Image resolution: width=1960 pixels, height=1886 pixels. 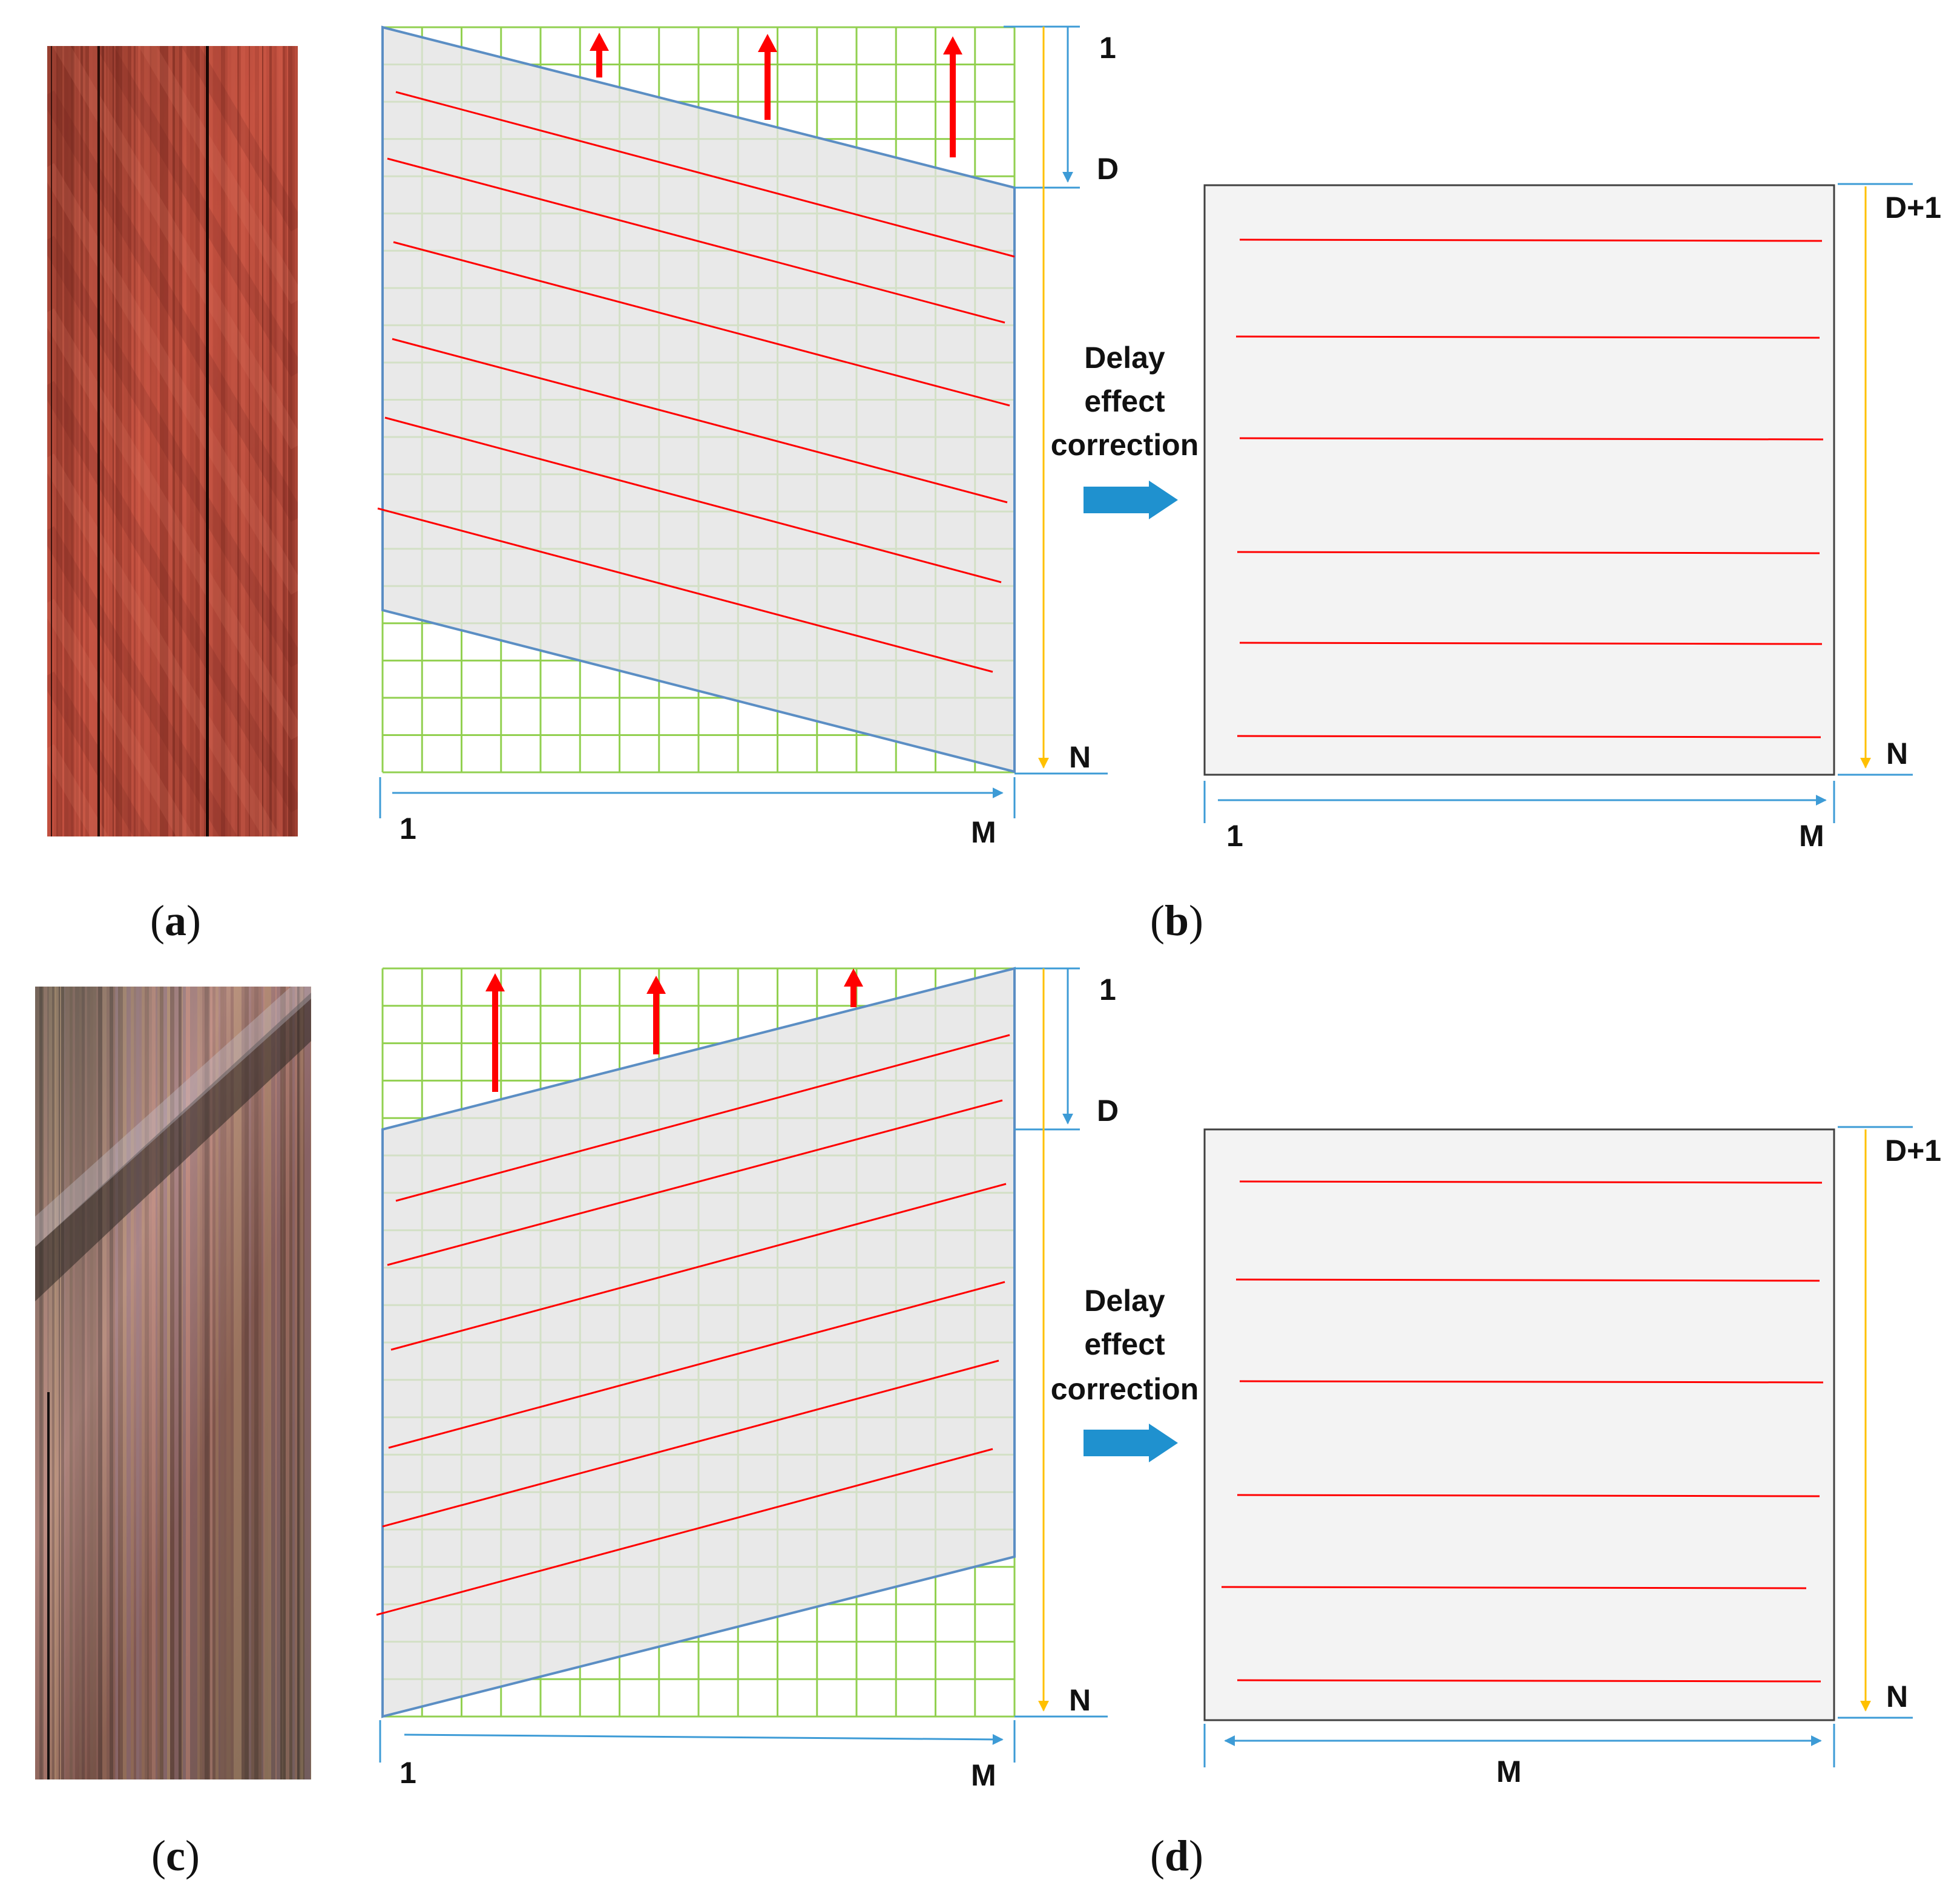 I want to click on scan-lines-b, so click(x=696, y=382).